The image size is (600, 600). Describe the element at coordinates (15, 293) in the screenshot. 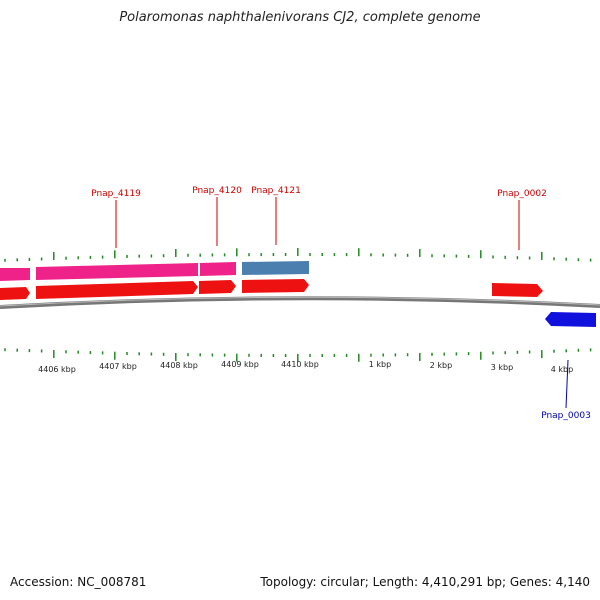

I see `gene-arrow-left` at that location.